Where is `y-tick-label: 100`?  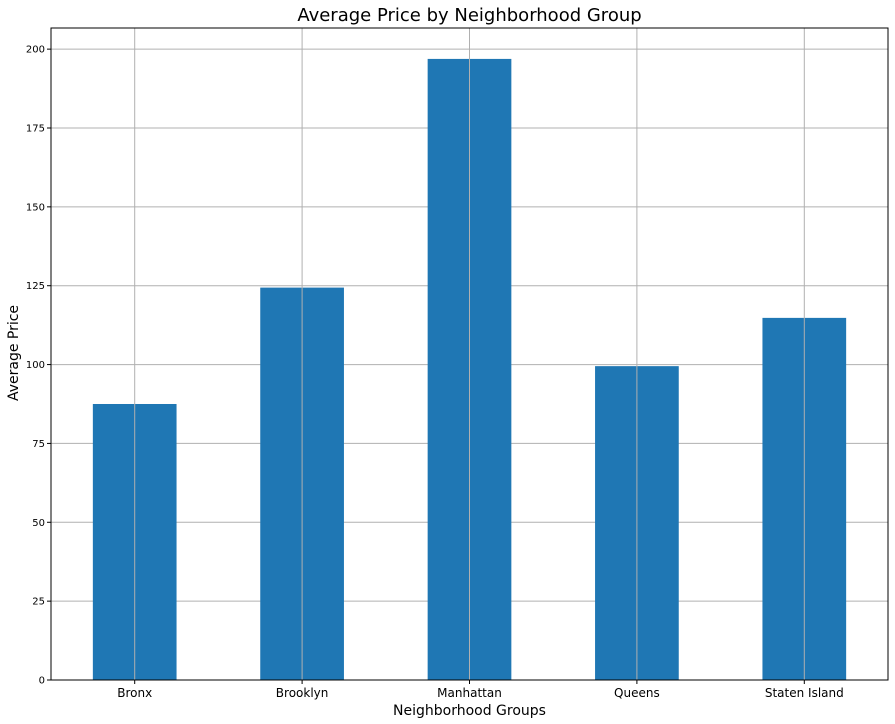
y-tick-label: 100 is located at coordinates (35, 365).